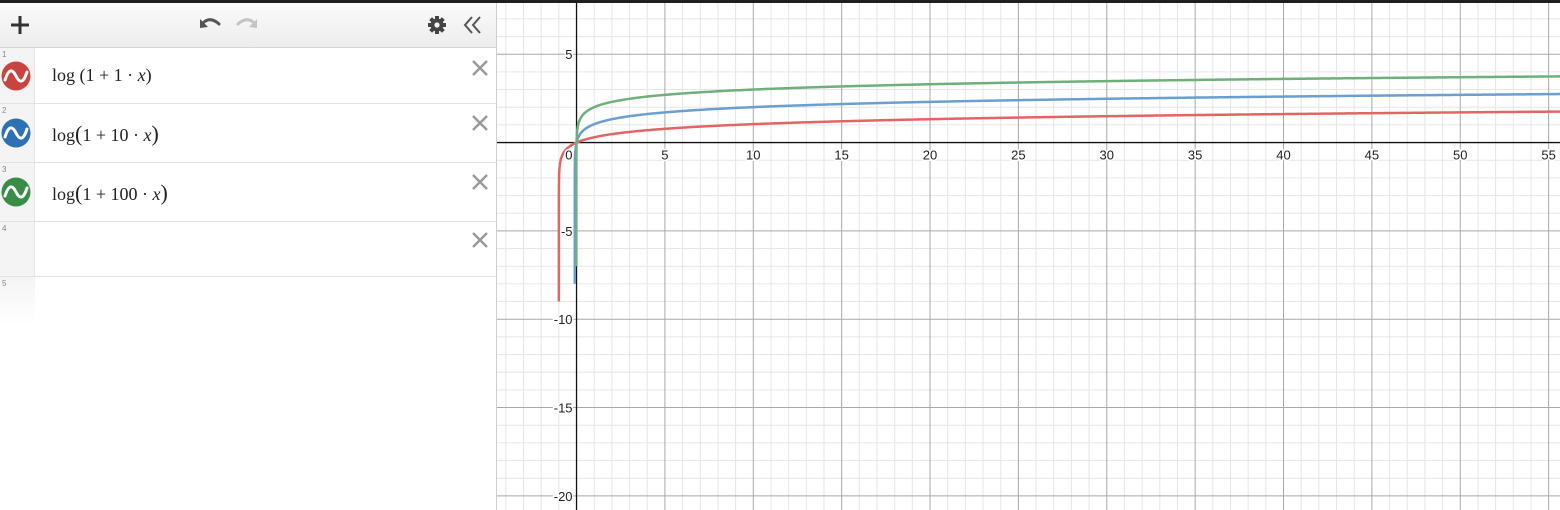 This screenshot has width=1560, height=510. I want to click on undo-icon, so click(210, 23).